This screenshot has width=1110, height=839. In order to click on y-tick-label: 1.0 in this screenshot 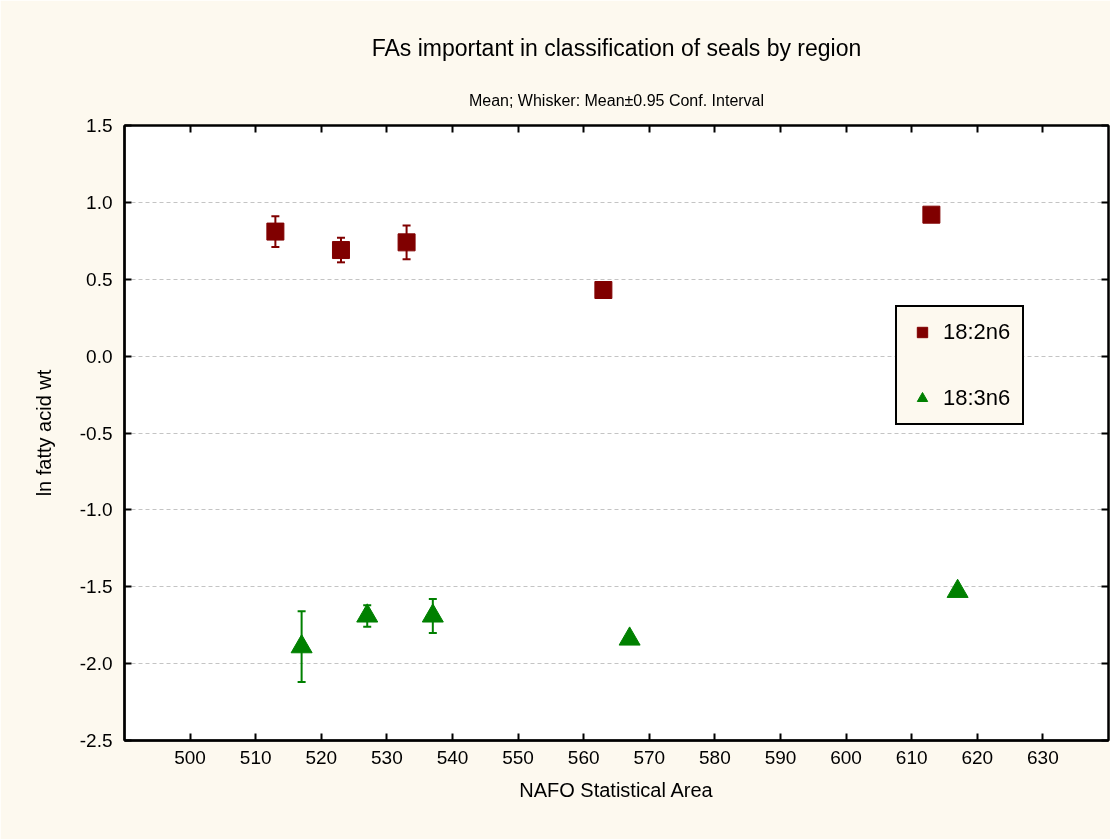, I will do `click(99, 202)`.